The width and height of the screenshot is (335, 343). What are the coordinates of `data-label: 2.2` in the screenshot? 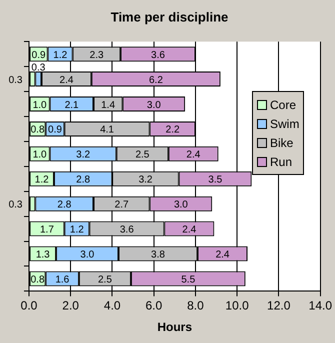 It's located at (173, 130).